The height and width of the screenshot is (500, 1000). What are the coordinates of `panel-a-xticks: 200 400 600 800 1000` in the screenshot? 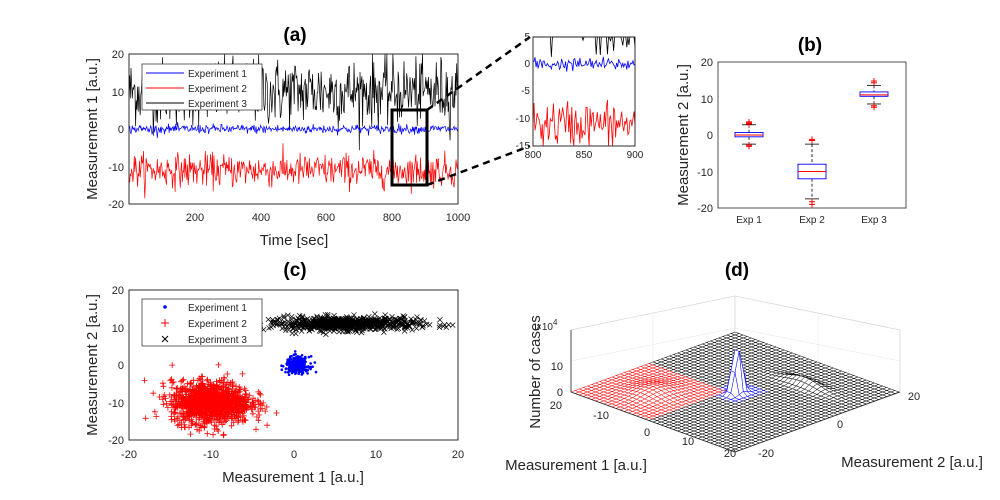 It's located at (328, 218).